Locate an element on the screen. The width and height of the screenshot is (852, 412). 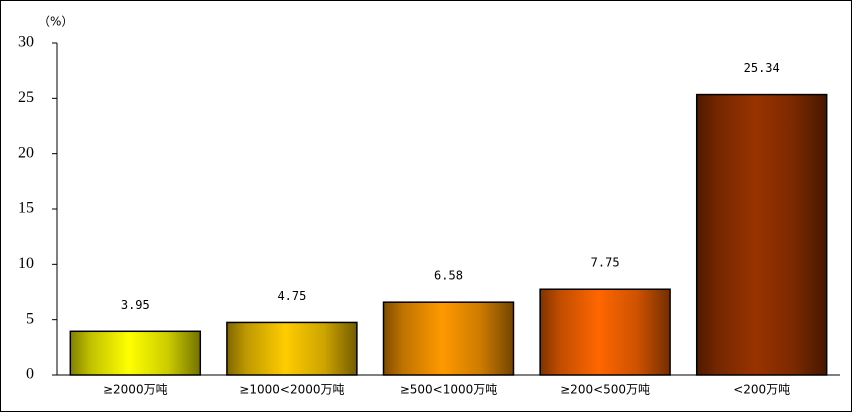
y-tick-label: 10 is located at coordinates (26, 263).